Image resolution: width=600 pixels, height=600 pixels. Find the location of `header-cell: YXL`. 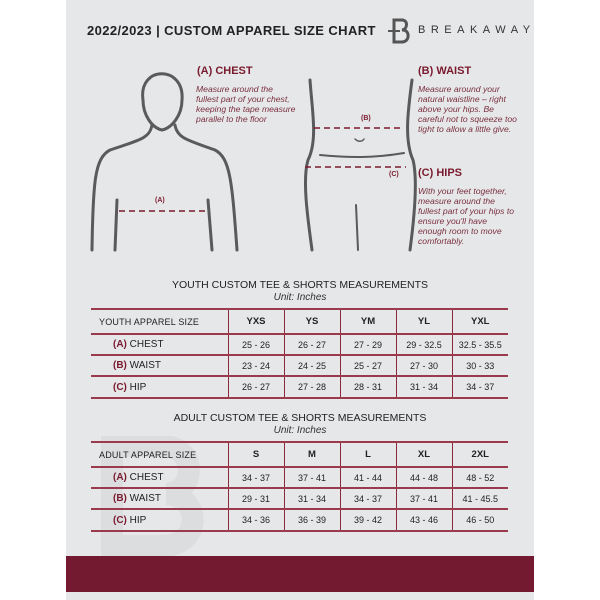

header-cell: YXL is located at coordinates (479, 321).